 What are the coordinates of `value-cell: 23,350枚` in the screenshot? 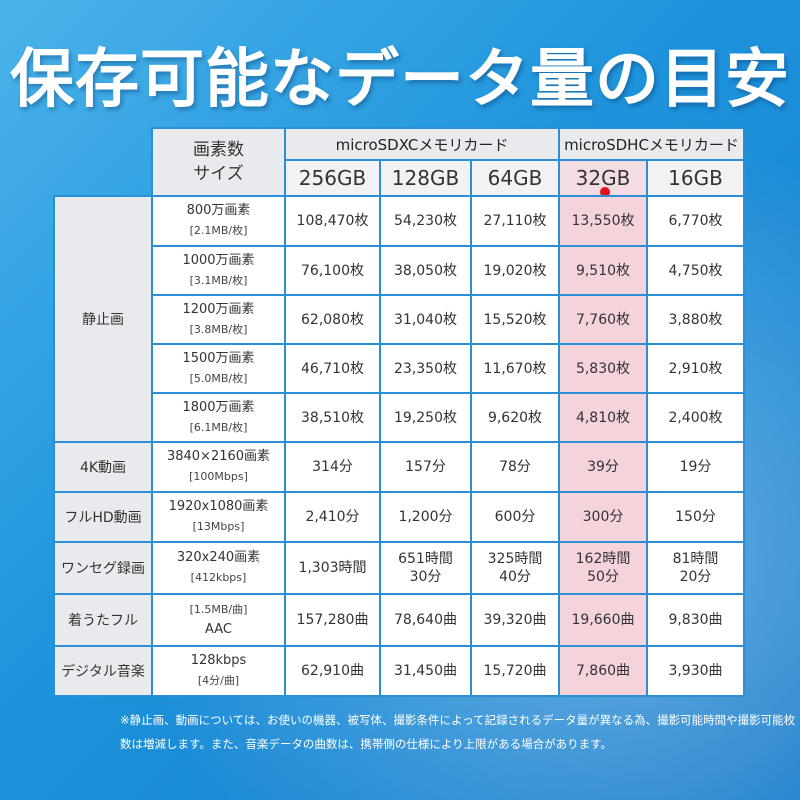 It's located at (425, 368).